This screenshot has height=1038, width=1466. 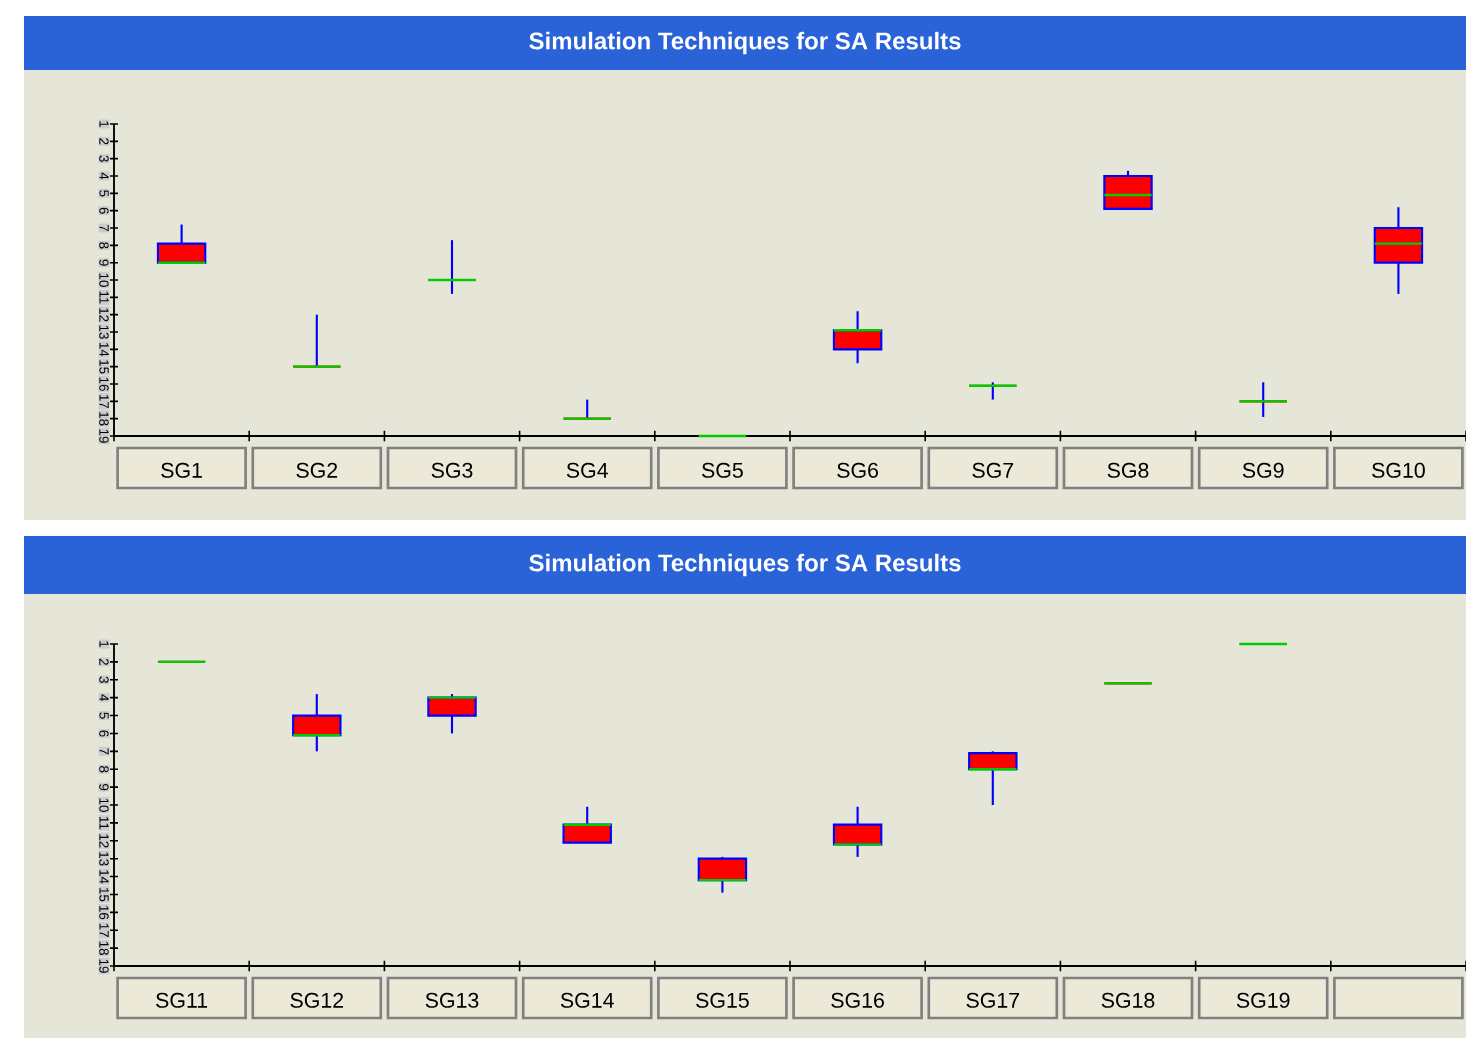 What do you see at coordinates (1128, 1000) in the screenshot?
I see `x-tick-label: SG18` at bounding box center [1128, 1000].